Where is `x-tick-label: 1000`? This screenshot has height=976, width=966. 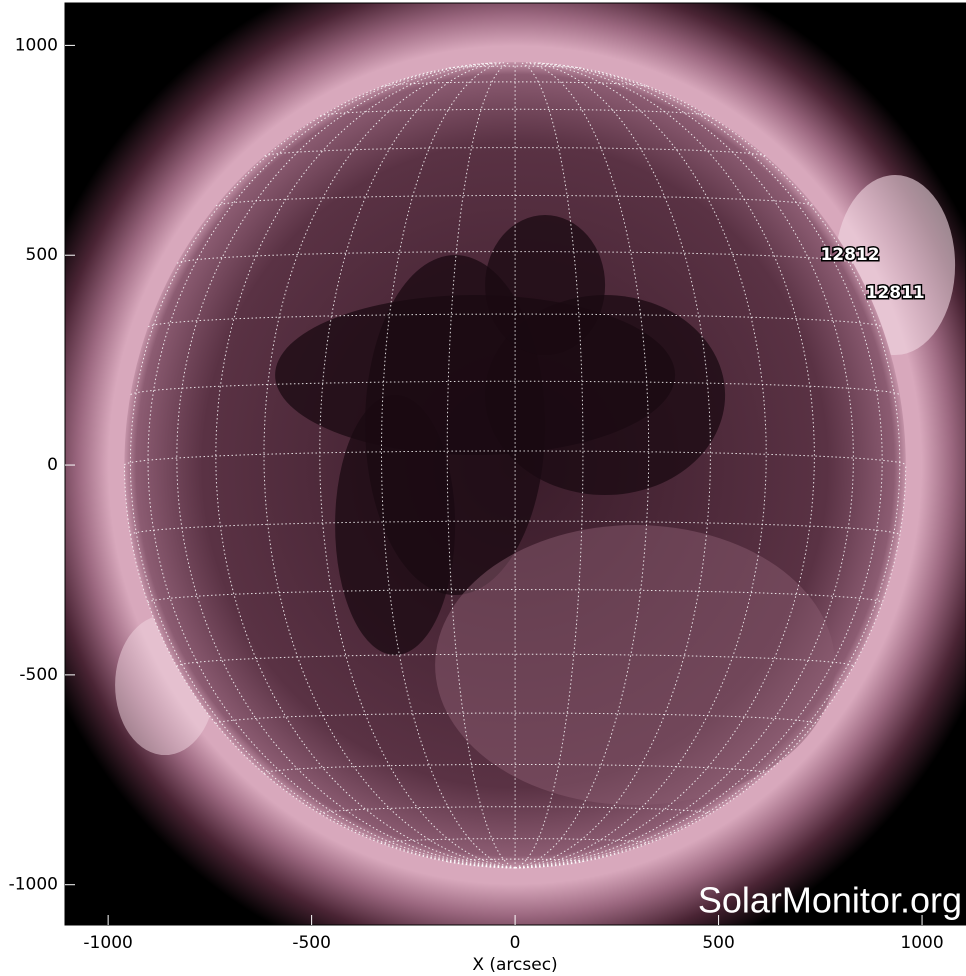
x-tick-label: 1000 is located at coordinates (921, 943).